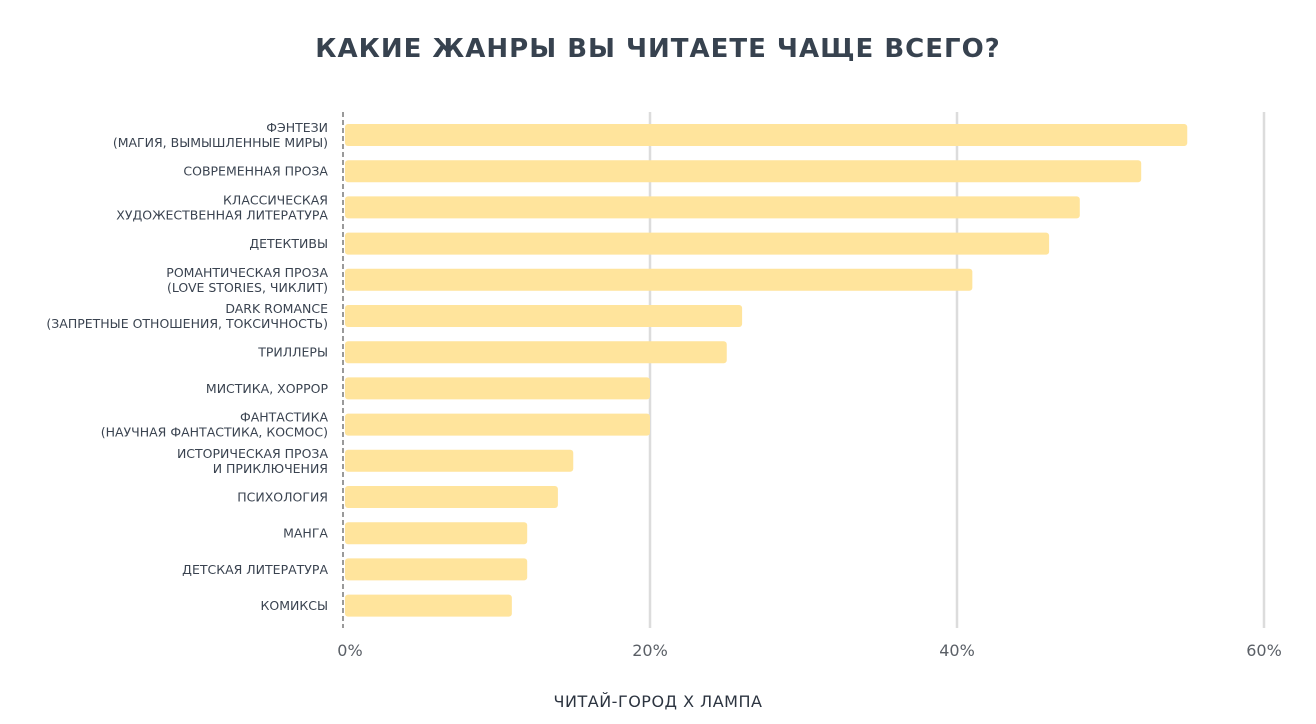 The height and width of the screenshot is (724, 1316). What do you see at coordinates (292, 352) in the screenshot?
I see `category-label: ТРИЛЛЕРЫ` at bounding box center [292, 352].